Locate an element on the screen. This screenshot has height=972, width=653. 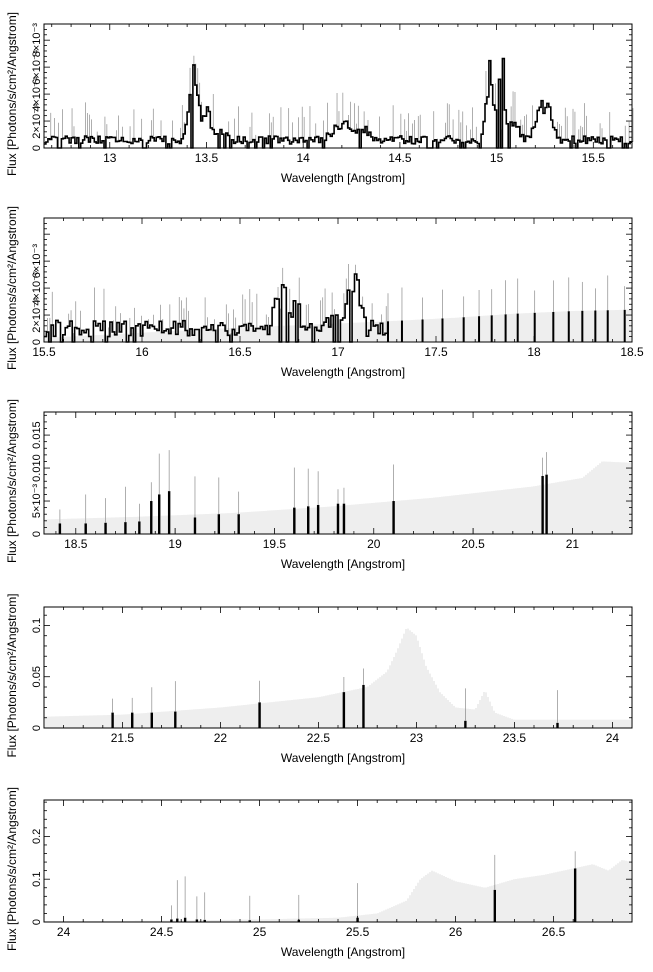
x-tick-label: 17.5 is located at coordinates (436, 352).